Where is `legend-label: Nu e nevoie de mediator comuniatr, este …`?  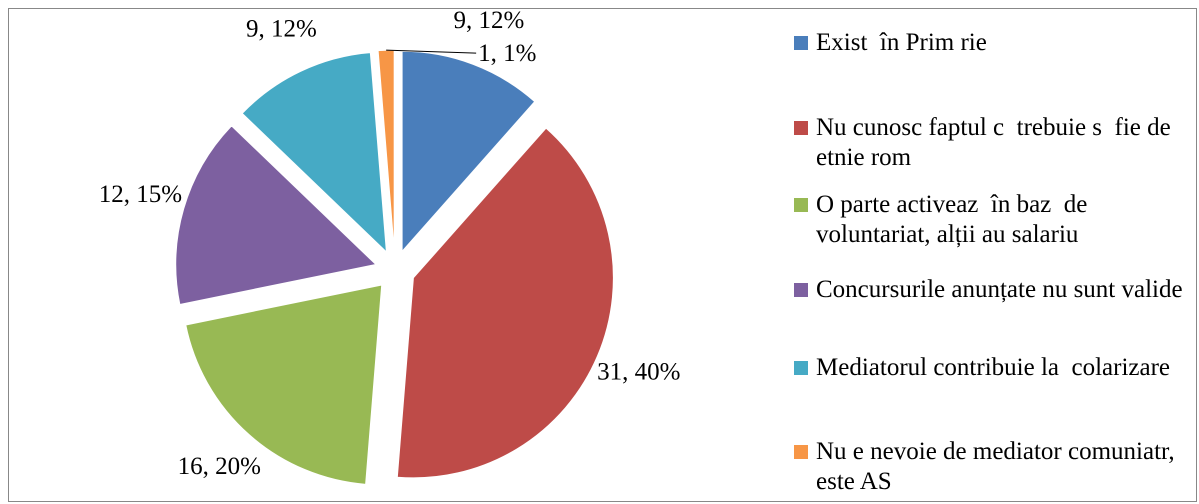
legend-label: Nu e nevoie de mediator comuniatr, este … is located at coordinates (998, 466).